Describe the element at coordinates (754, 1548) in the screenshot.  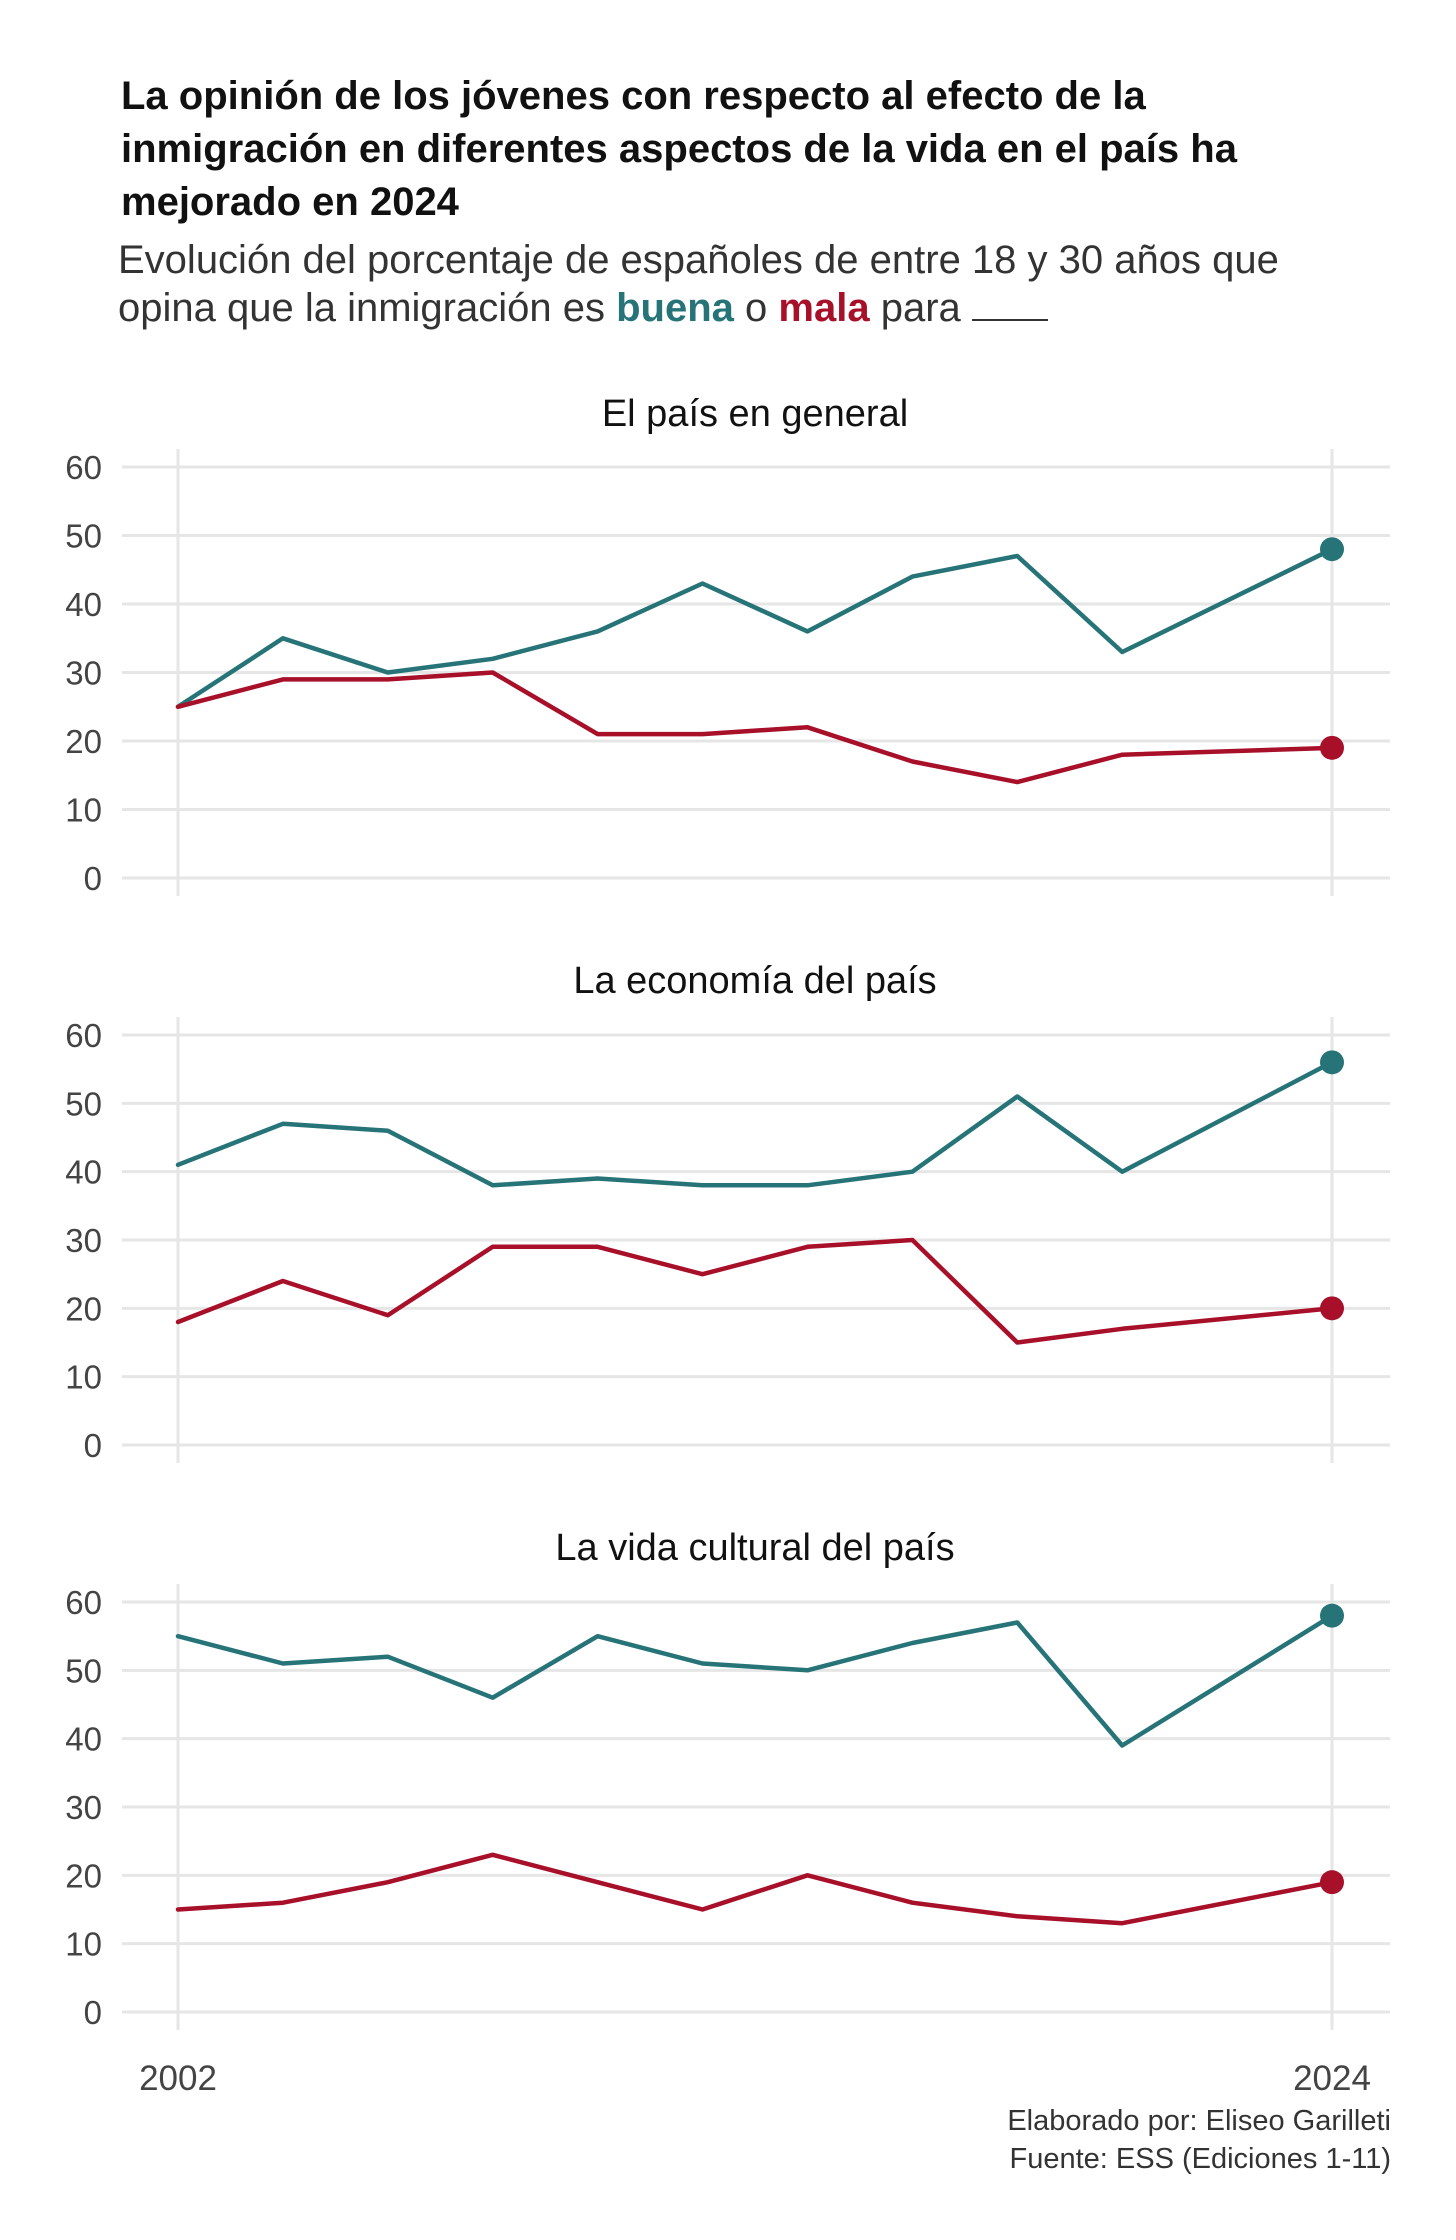
I see `panel-title: La vida cultural del país` at that location.